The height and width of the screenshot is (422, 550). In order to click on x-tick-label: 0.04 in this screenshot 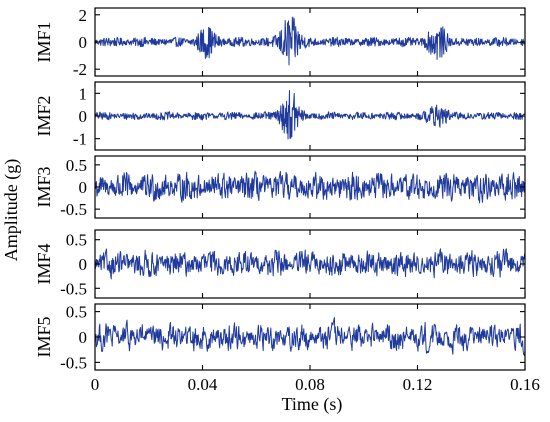, I will do `click(203, 384)`.